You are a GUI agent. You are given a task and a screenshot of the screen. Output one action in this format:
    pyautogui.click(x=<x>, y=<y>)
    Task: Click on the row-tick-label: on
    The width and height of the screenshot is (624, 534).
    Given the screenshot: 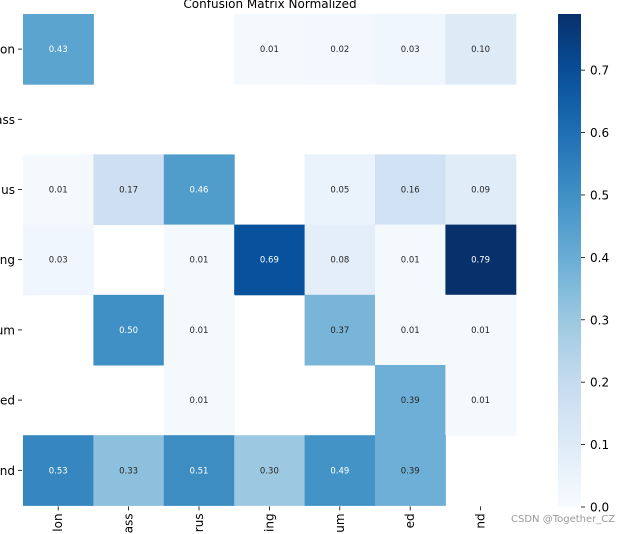 What is the action you would take?
    pyautogui.click(x=7, y=50)
    